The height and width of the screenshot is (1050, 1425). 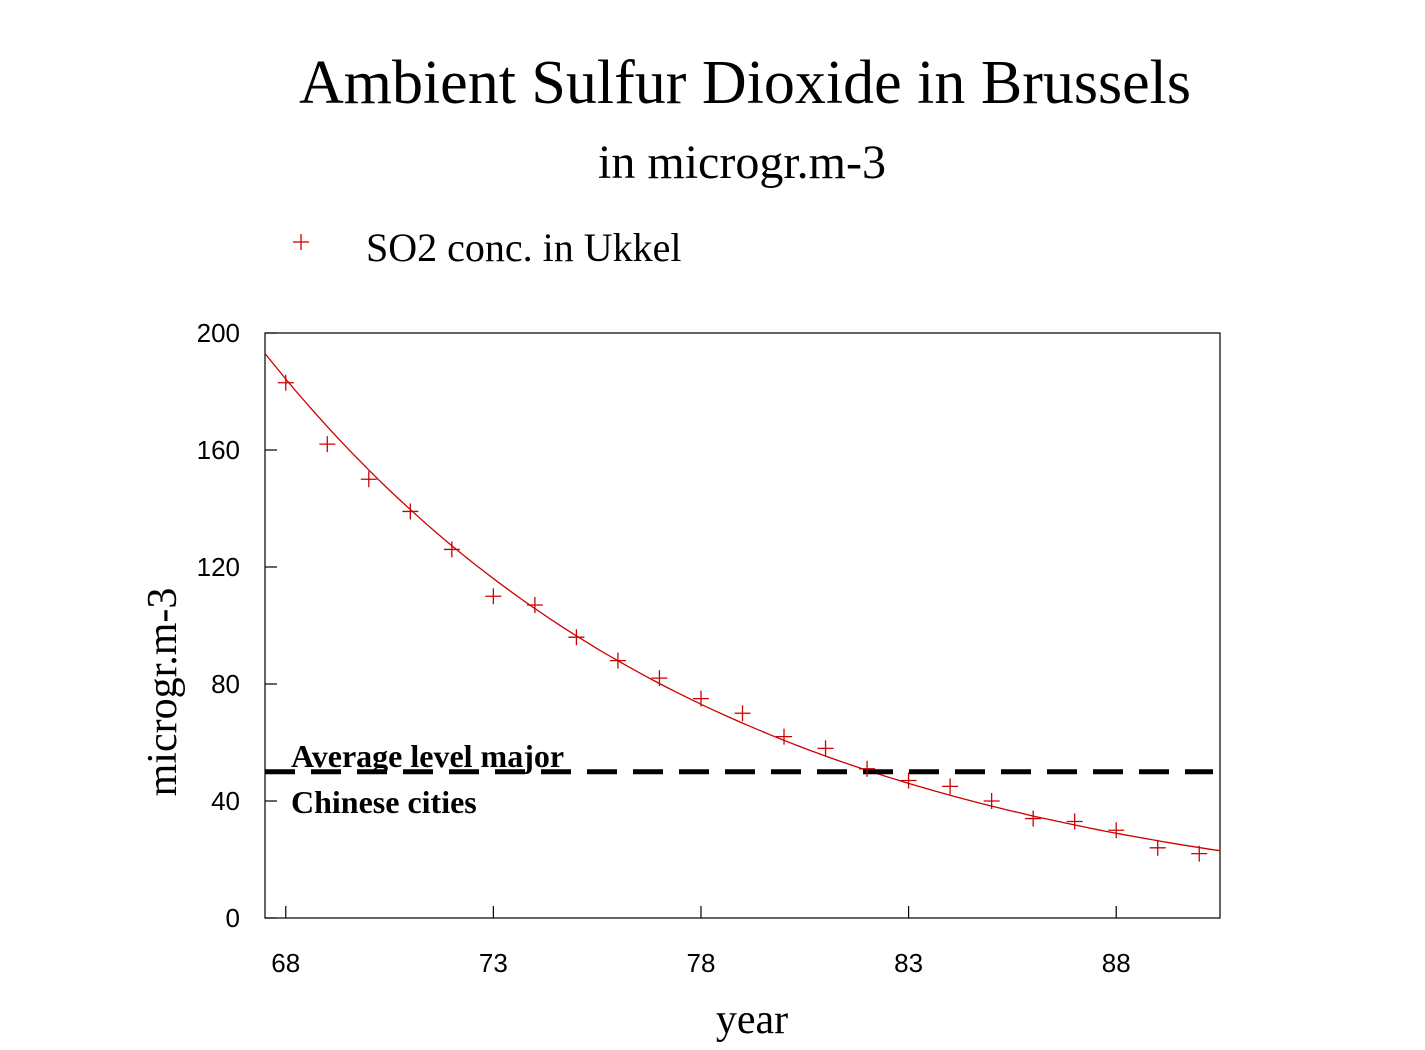 What do you see at coordinates (427, 756) in the screenshot?
I see `reference-label-line1: Average level major` at bounding box center [427, 756].